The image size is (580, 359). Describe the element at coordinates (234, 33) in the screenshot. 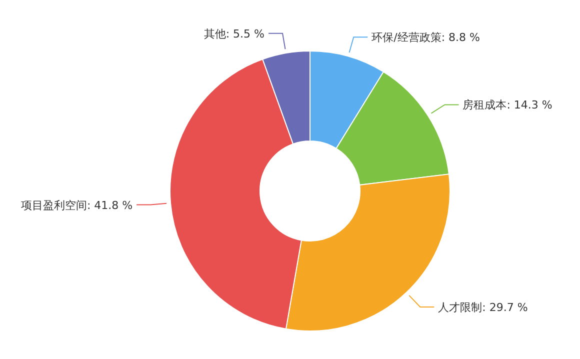

I see `slice-label: 其他: 5.5 %` at that location.